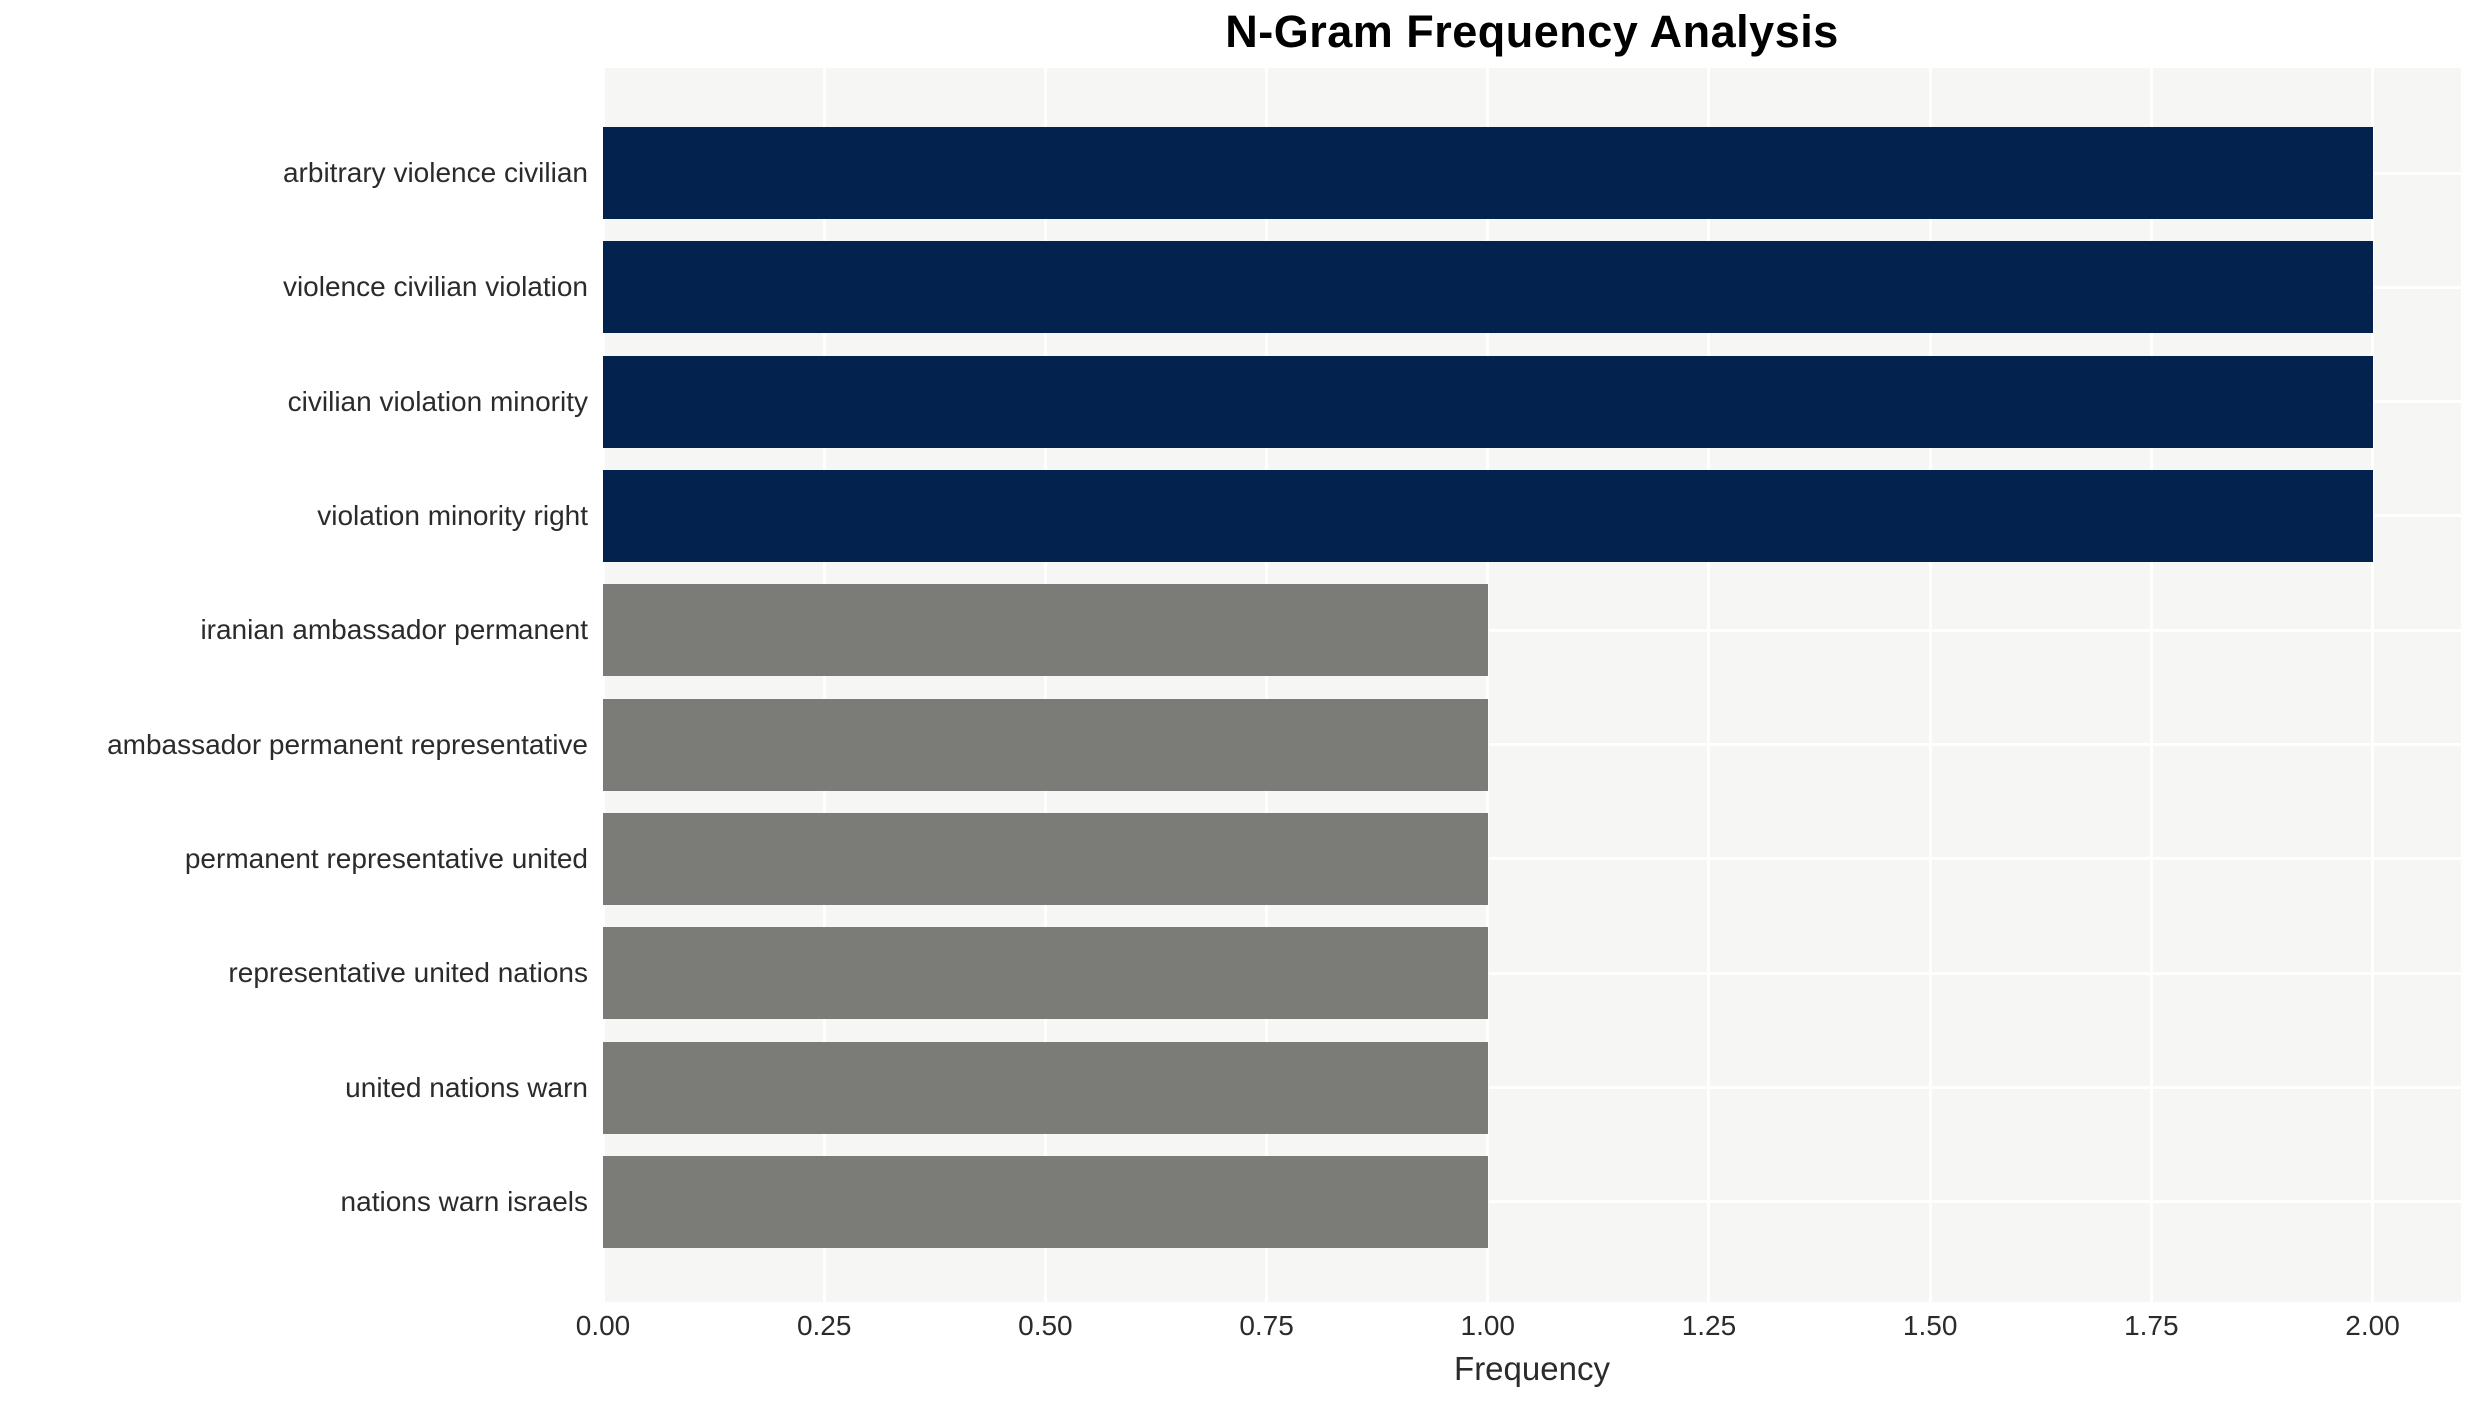 The image size is (2482, 1402). Describe the element at coordinates (466, 1087) in the screenshot. I see `y-axis-label: united nations warn` at that location.